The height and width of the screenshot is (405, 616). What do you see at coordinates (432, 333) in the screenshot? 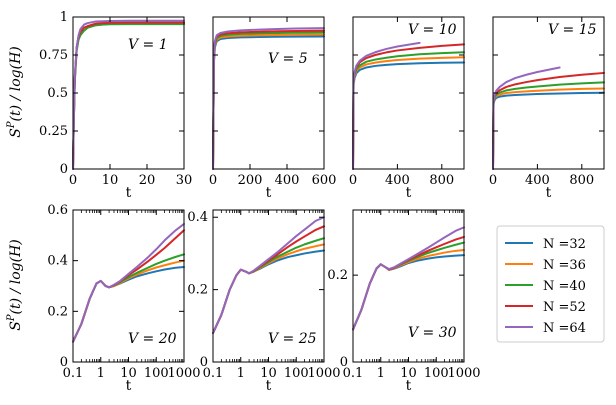
I see `panel-title: V = 30` at bounding box center [432, 333].